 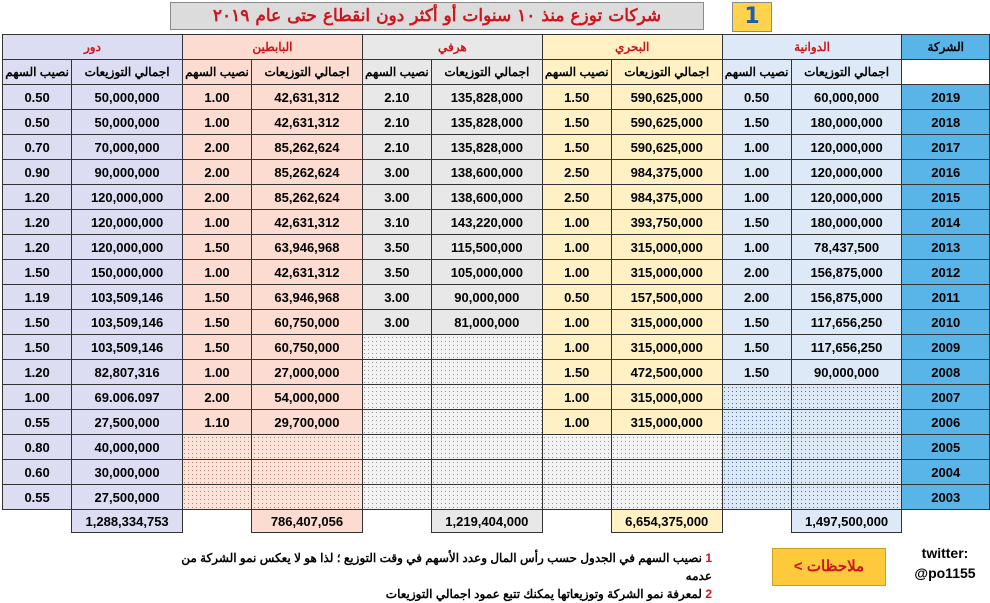 What do you see at coordinates (37, 297) in the screenshot?
I see `share-dividend-cell: 1.19` at bounding box center [37, 297].